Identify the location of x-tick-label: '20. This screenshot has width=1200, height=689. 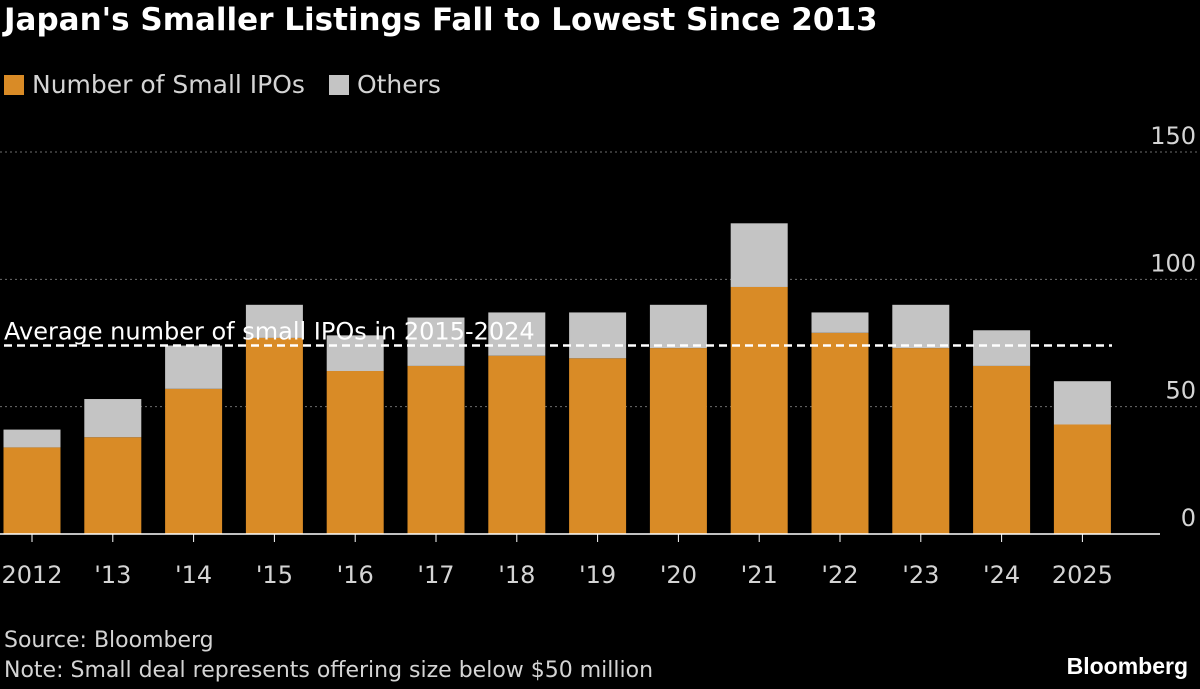
(678, 575).